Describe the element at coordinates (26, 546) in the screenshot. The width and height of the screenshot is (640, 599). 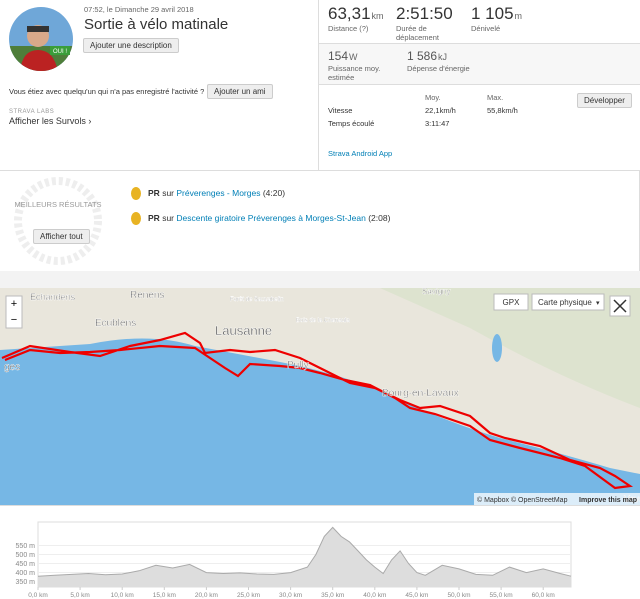
I see `y-tick-label: 550 m` at that location.